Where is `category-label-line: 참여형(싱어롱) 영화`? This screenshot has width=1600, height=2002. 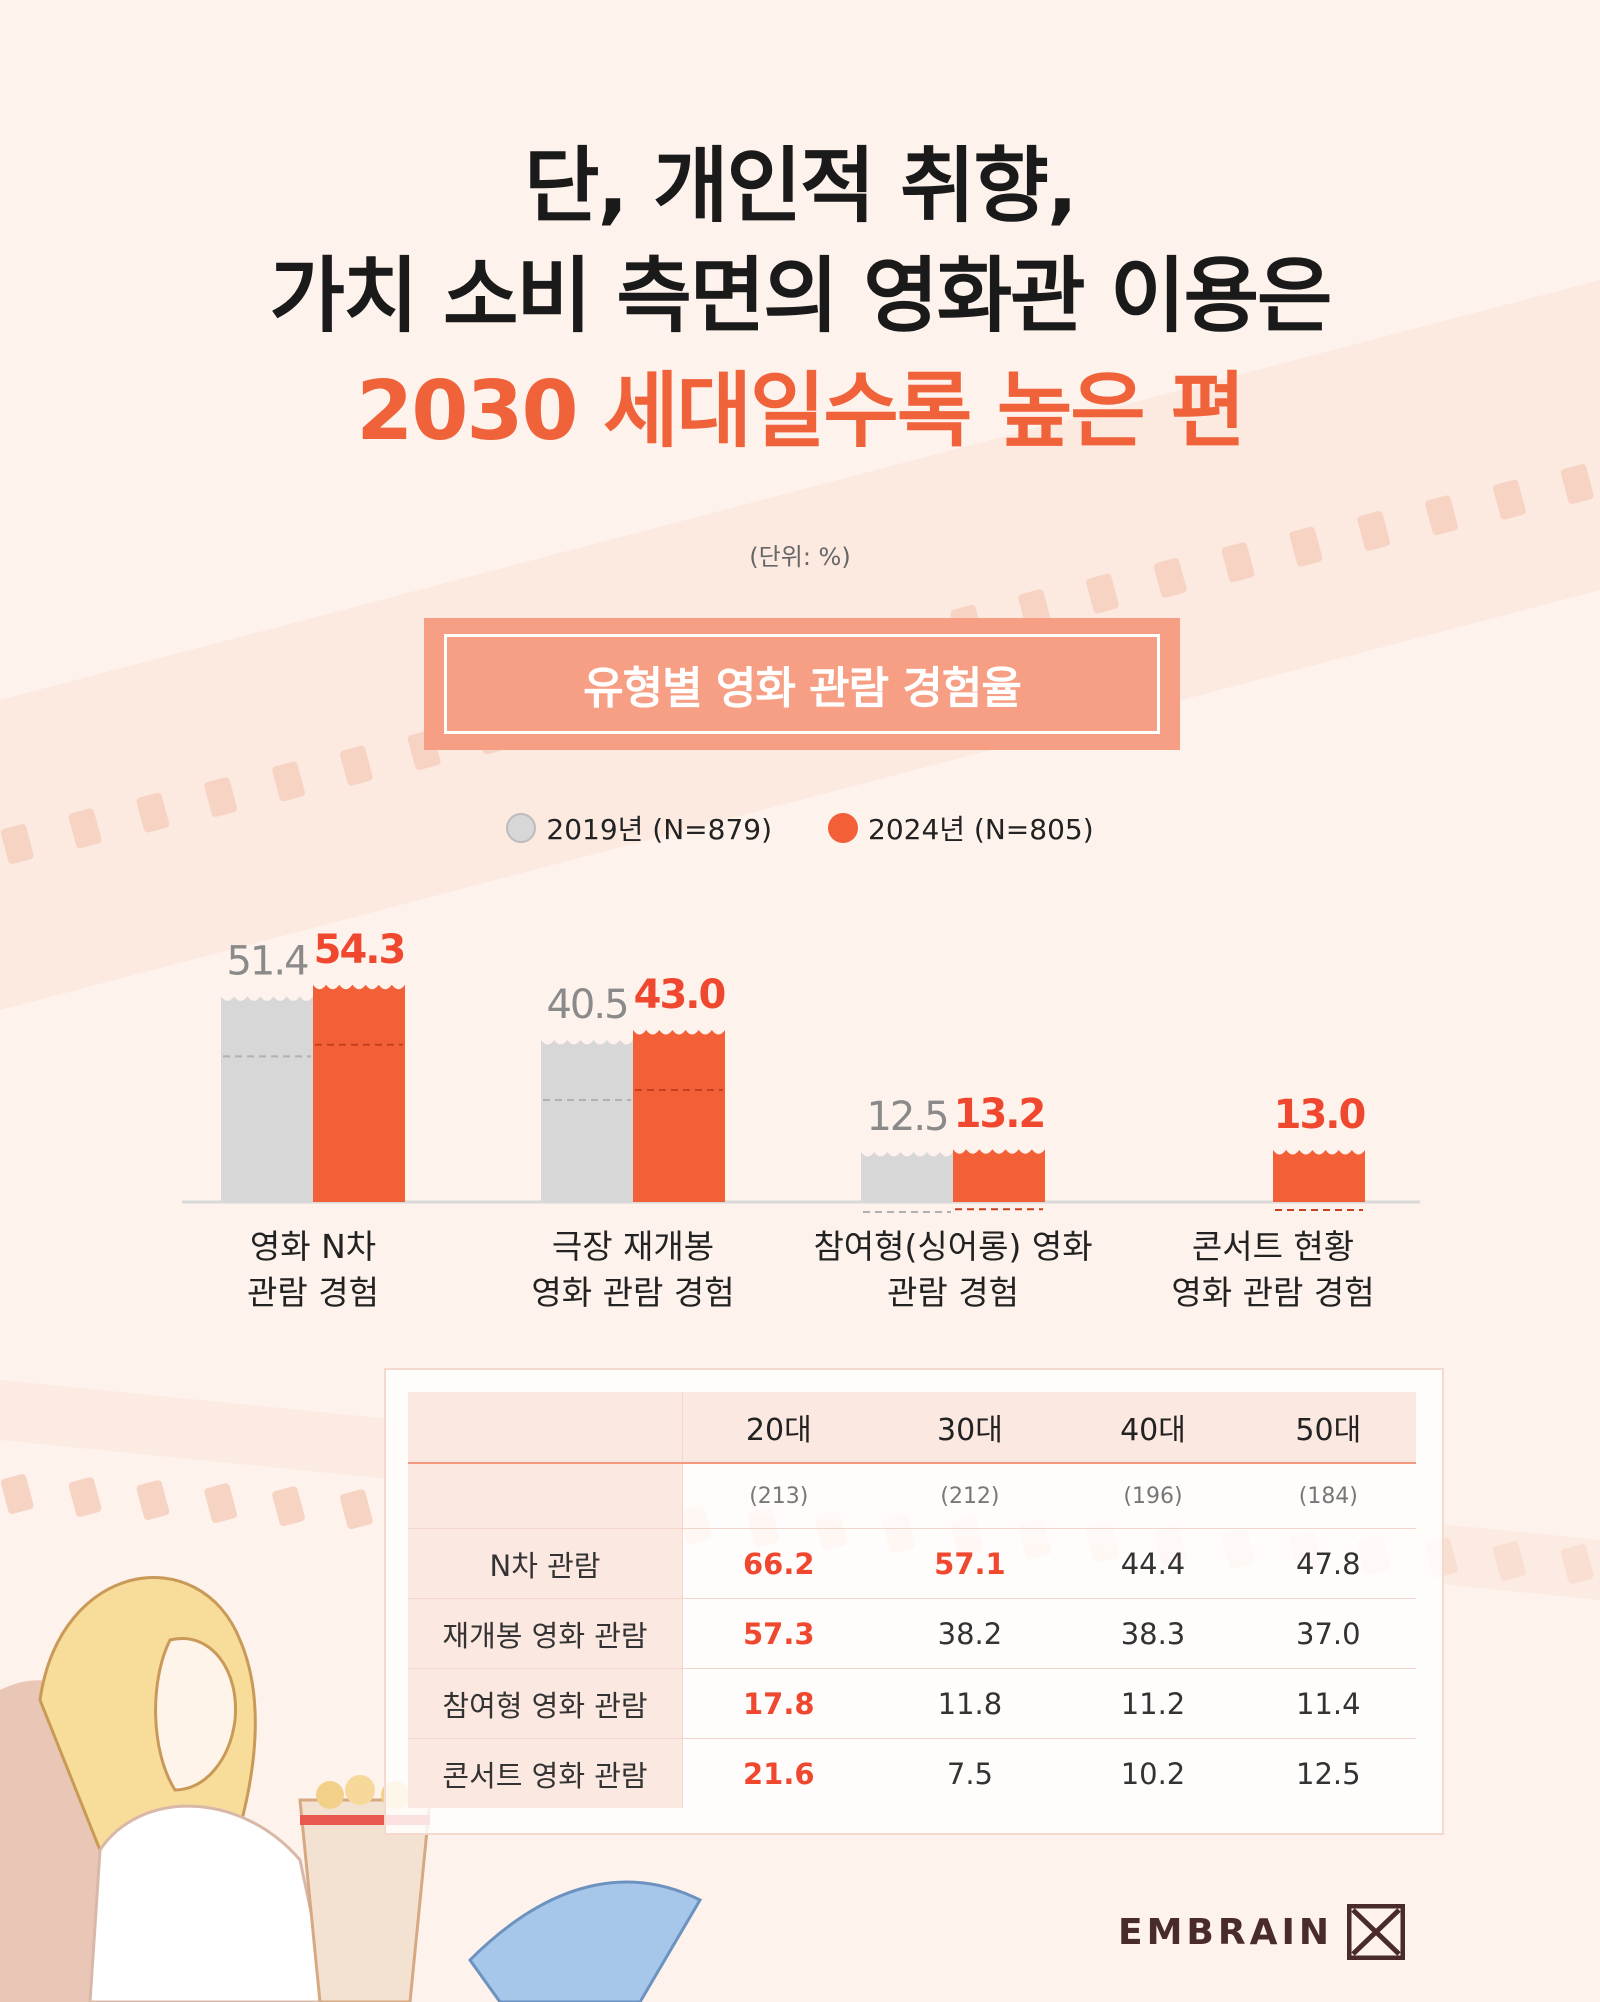 category-label-line: 참여형(싱어롱) 영화 is located at coordinates (953, 1246).